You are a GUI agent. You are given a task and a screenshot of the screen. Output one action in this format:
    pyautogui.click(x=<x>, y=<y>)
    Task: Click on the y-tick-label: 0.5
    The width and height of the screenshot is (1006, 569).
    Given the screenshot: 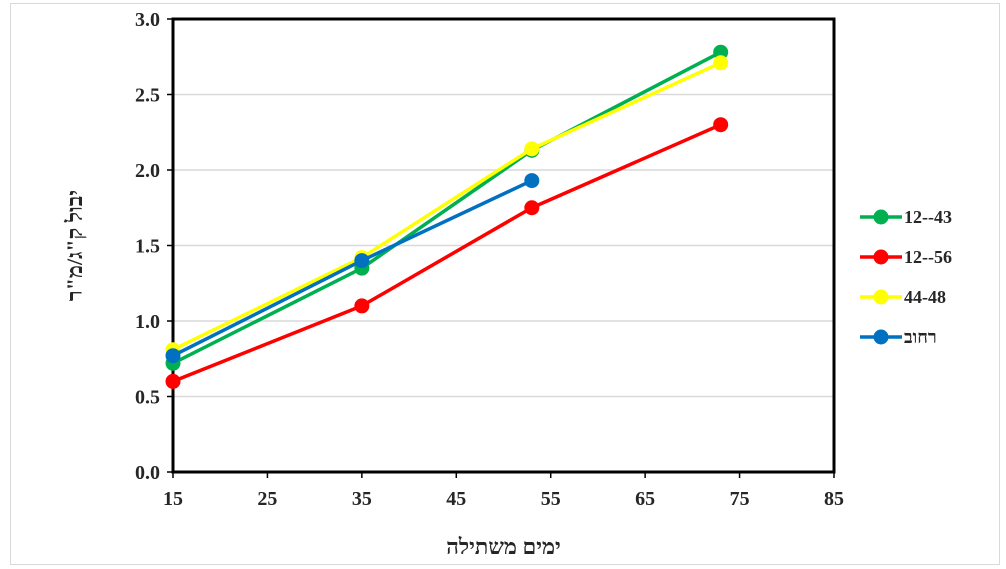 What is the action you would take?
    pyautogui.click(x=147, y=398)
    